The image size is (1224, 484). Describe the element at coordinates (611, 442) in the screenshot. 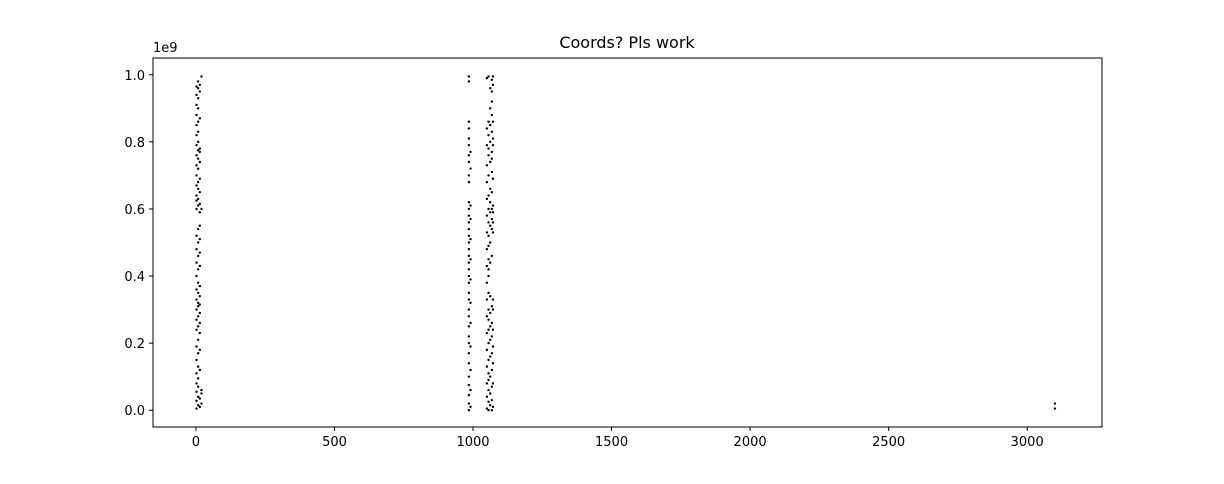

I see `x-tick-label: 1500` at that location.